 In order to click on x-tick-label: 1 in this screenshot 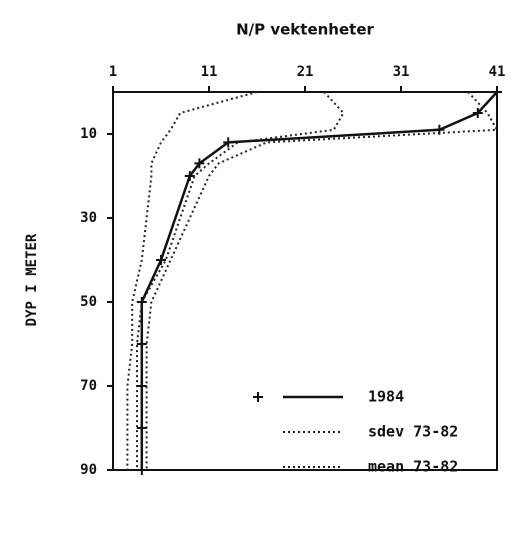, I will do `click(113, 72)`.